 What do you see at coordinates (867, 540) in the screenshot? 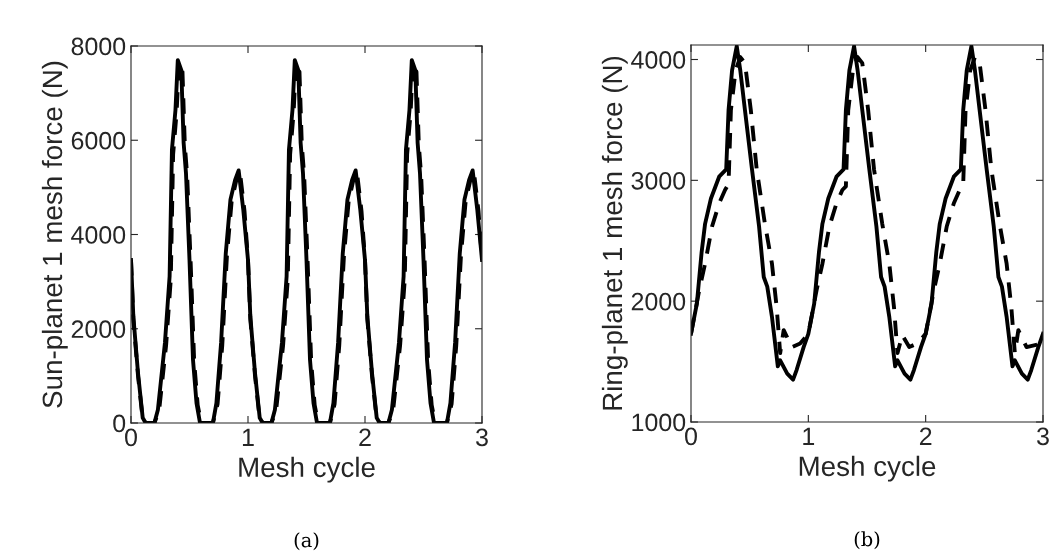
I see `text: (b)` at bounding box center [867, 540].